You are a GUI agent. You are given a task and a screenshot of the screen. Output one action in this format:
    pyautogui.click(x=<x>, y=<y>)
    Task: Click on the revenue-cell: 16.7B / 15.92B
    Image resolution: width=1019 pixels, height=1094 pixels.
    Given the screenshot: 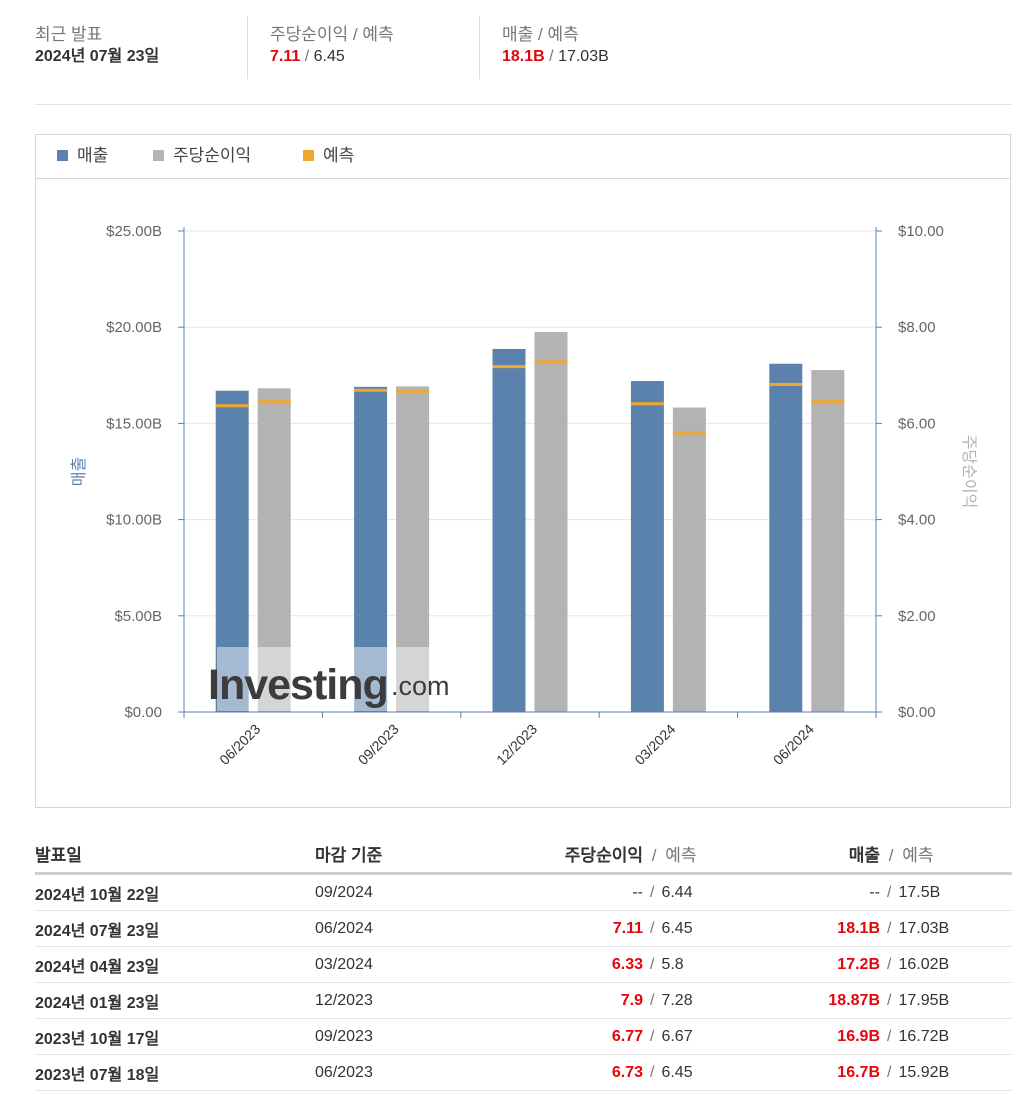 What is the action you would take?
    pyautogui.click(x=891, y=1072)
    